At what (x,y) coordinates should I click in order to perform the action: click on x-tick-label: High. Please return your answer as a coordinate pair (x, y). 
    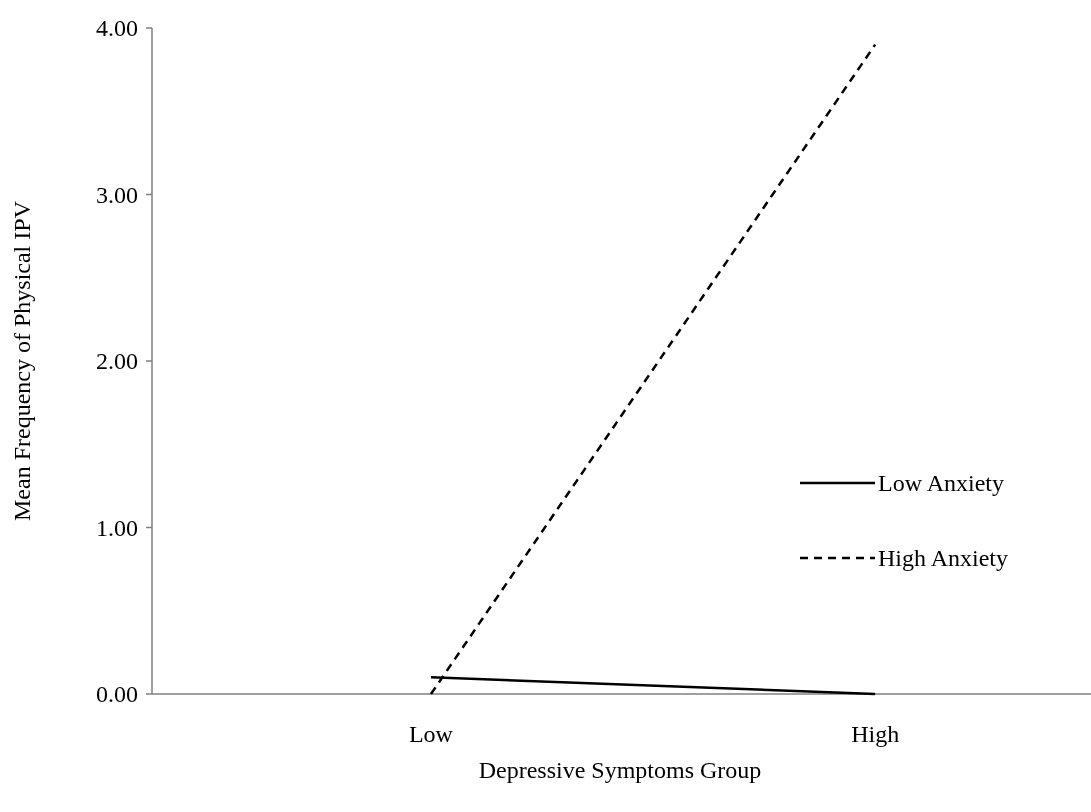
    Looking at the image, I should click on (875, 734).